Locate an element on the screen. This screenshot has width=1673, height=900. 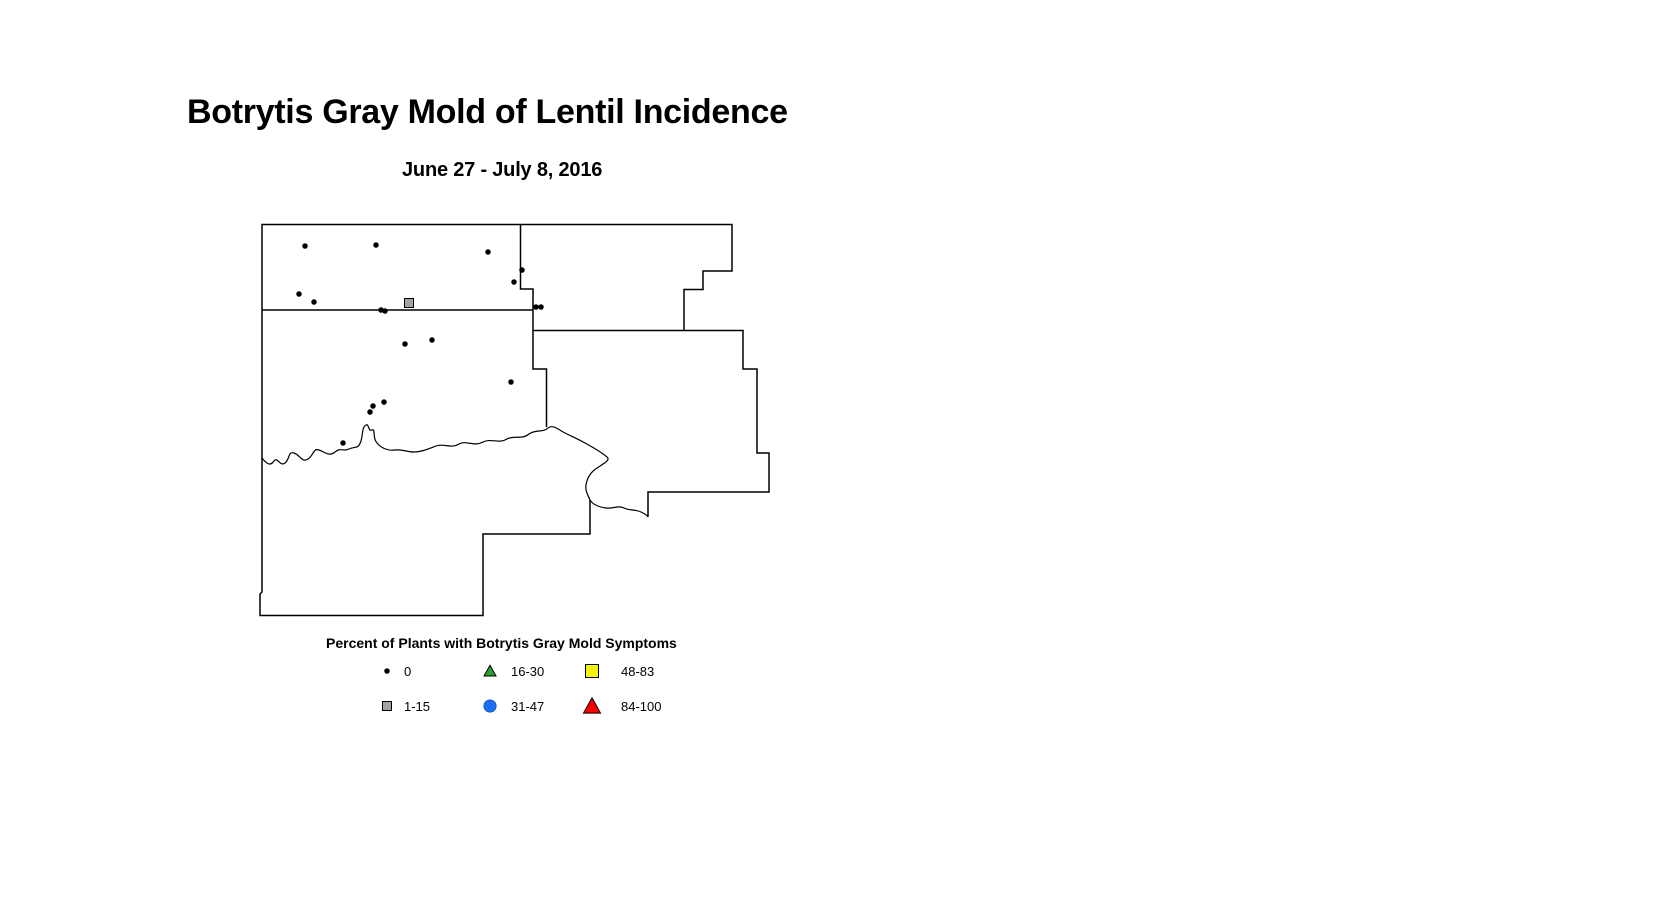
figure-subtitle: June 27 - July 8, 2016 is located at coordinates (502, 170).